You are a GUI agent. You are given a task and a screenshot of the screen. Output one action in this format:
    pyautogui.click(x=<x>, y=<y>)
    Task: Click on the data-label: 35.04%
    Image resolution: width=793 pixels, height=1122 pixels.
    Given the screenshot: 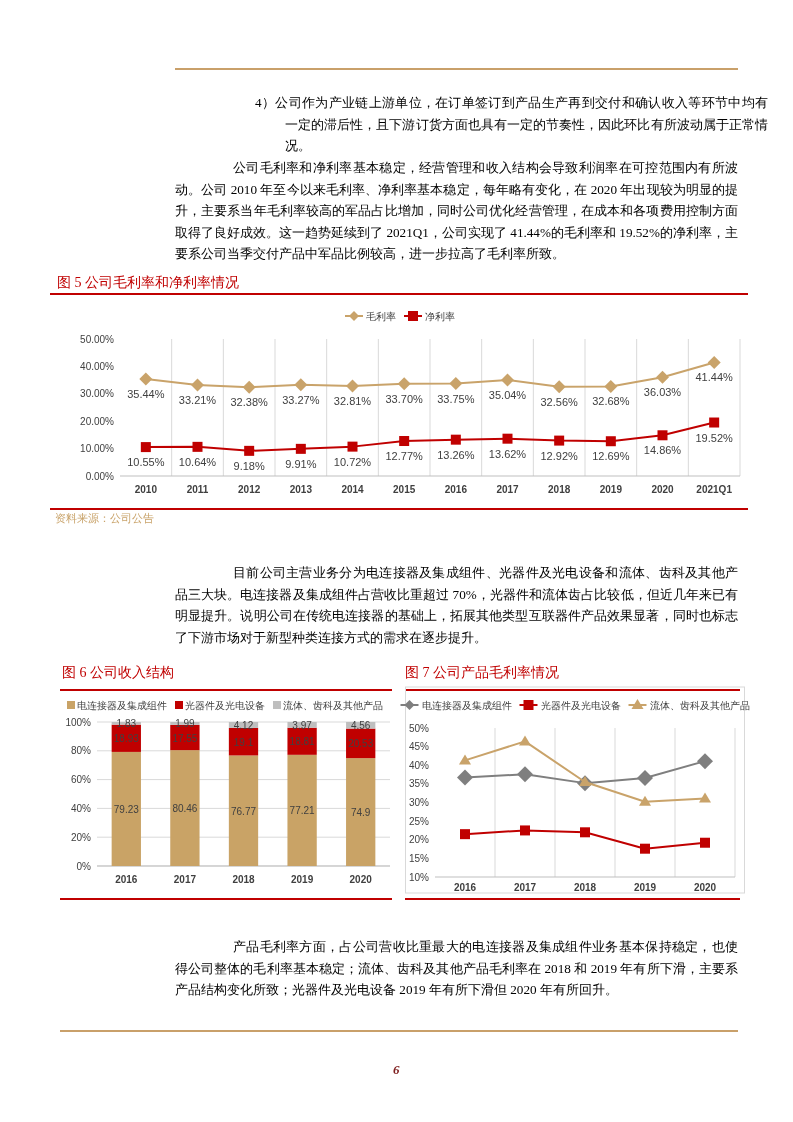 What is the action you would take?
    pyautogui.click(x=507, y=394)
    